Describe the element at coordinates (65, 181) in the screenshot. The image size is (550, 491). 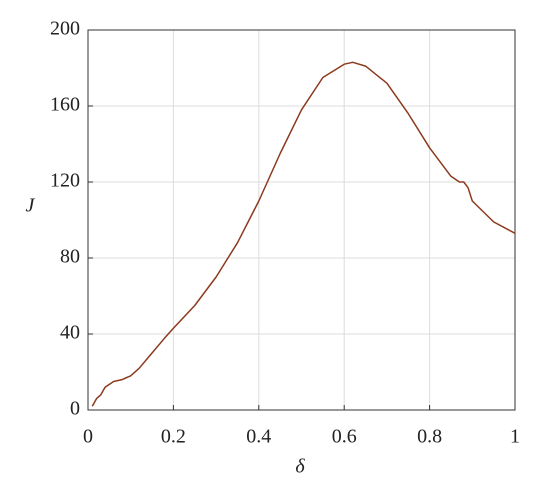
I see `y-tick-label: 120` at that location.